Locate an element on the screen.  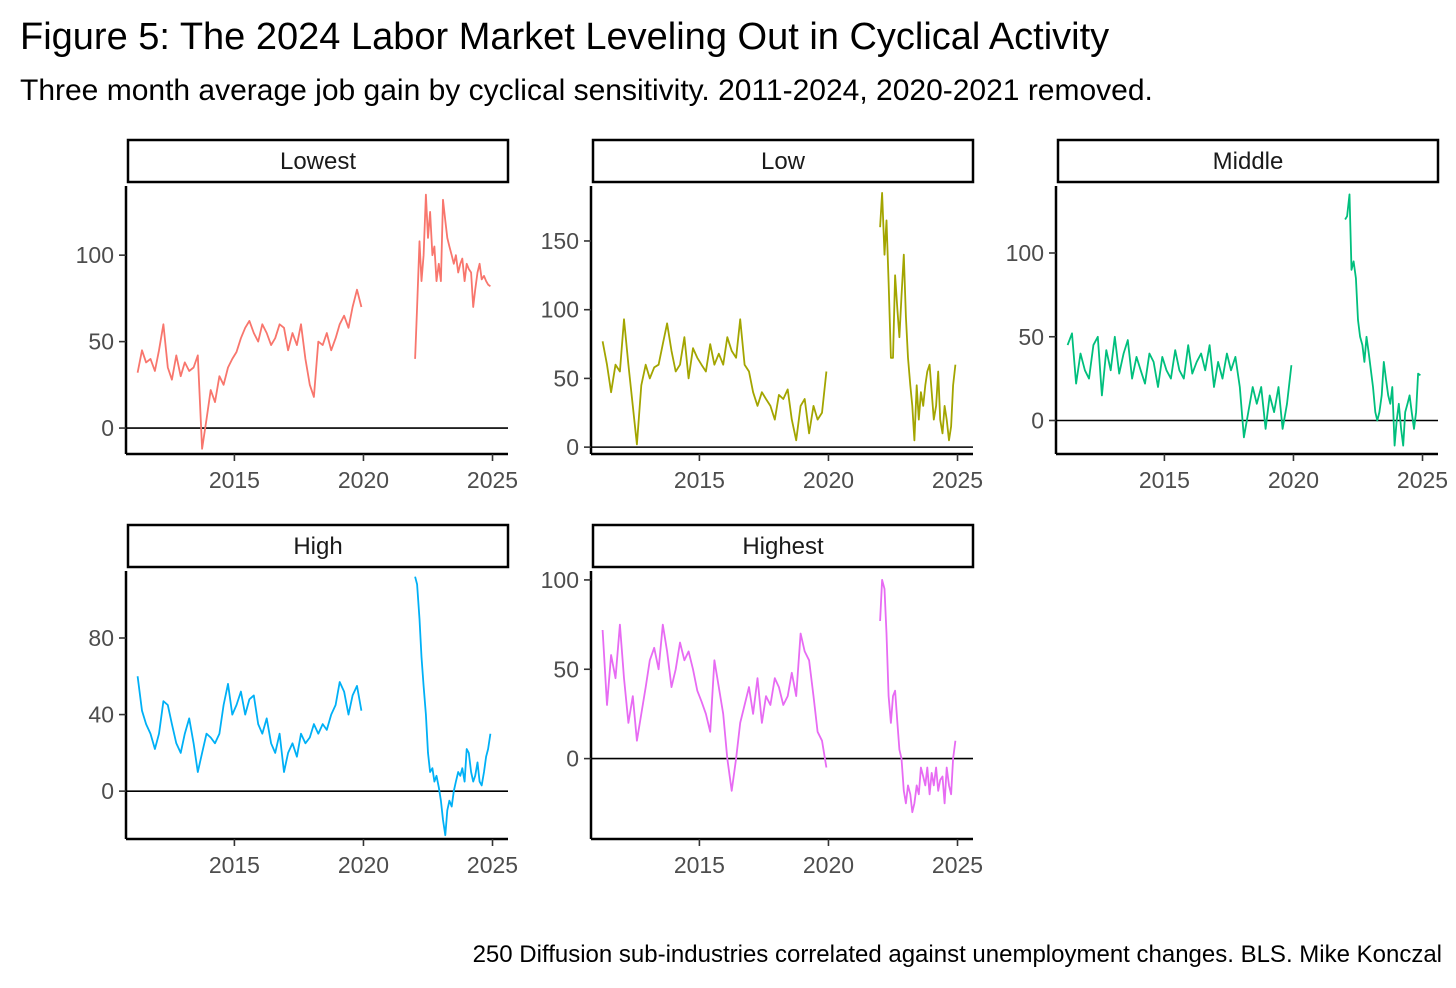
facet-strip-label: Low is located at coordinates (783, 161).